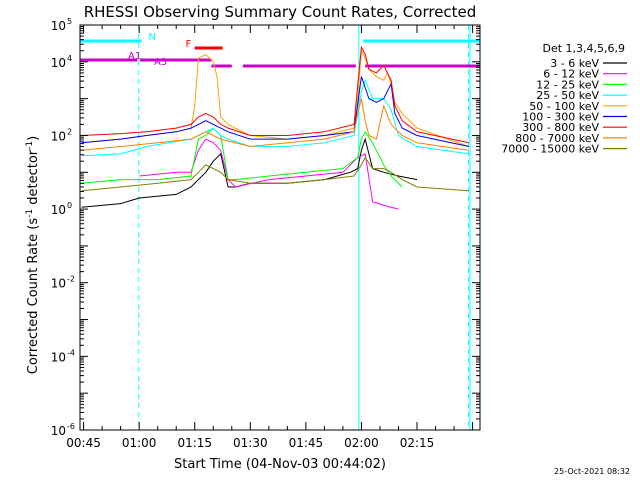 This screenshot has height=480, width=640. I want to click on y-tick-exponent: -6, so click(71, 426).